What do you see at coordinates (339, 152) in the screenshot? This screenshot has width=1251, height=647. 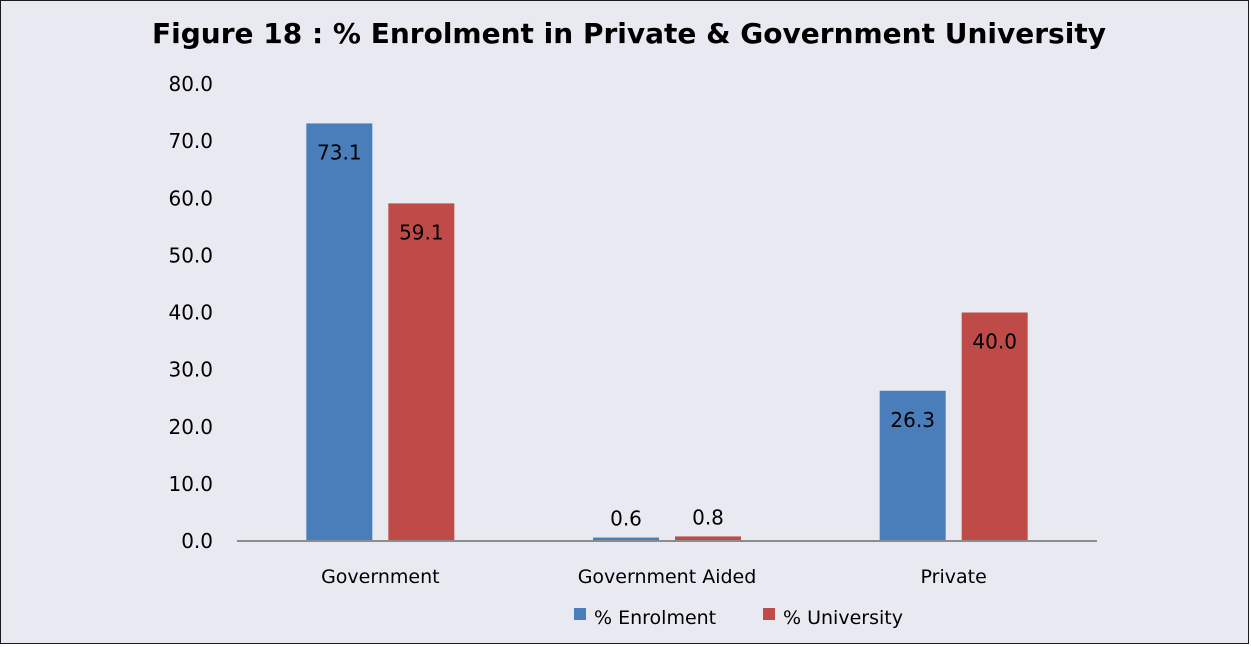 I see `data-label: 73.1` at bounding box center [339, 152].